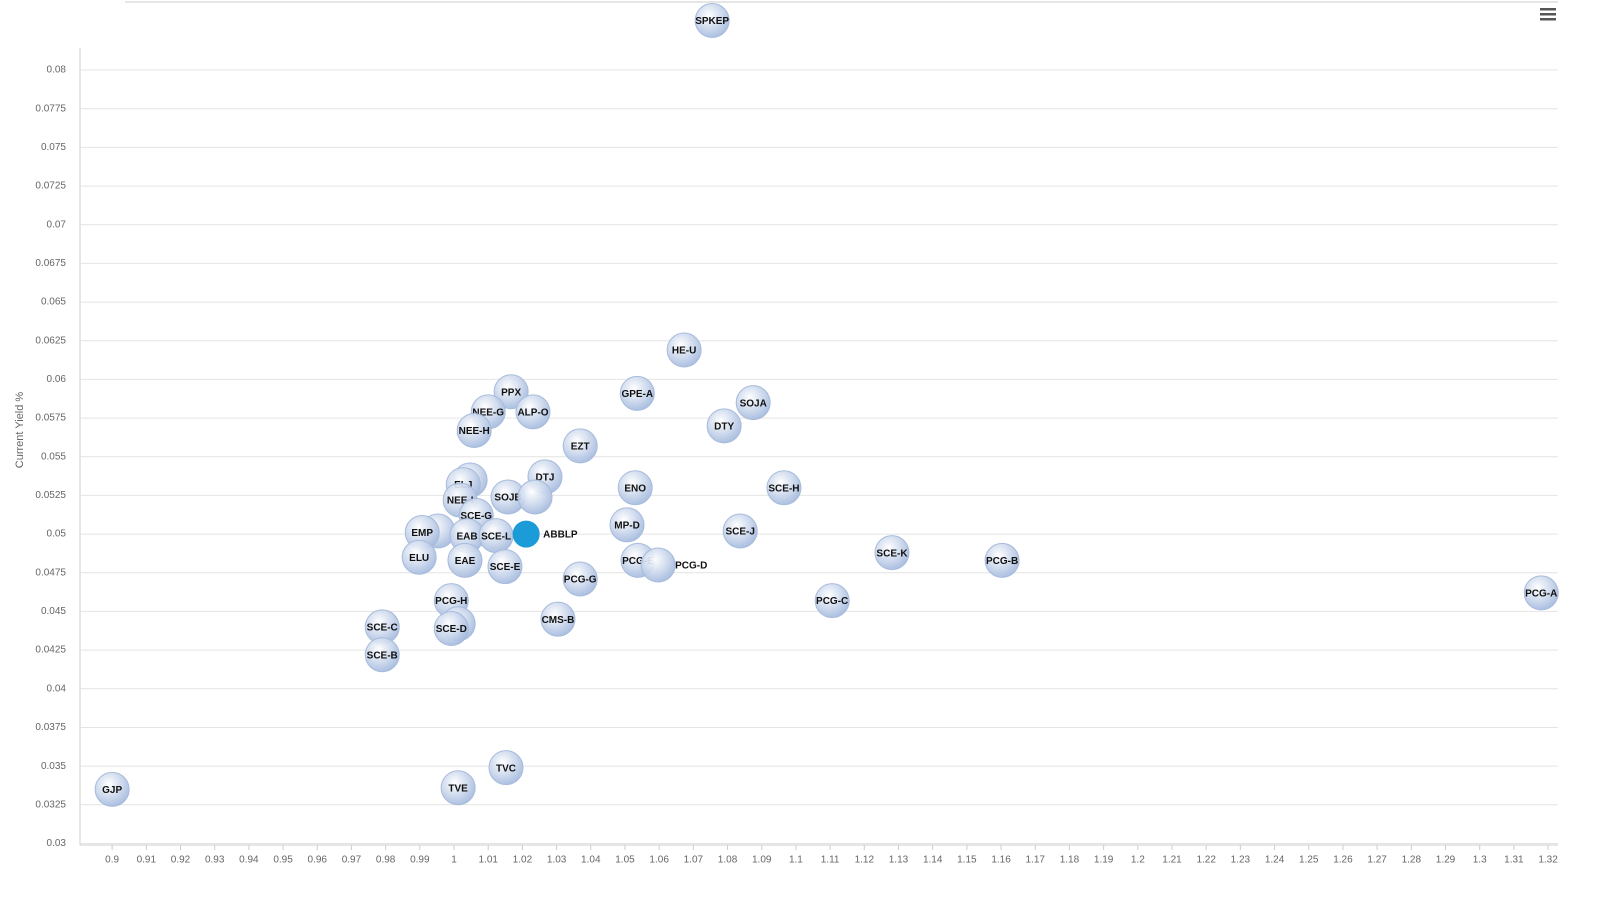 The height and width of the screenshot is (904, 1620). I want to click on x-tick-label: 0.98, so click(386, 860).